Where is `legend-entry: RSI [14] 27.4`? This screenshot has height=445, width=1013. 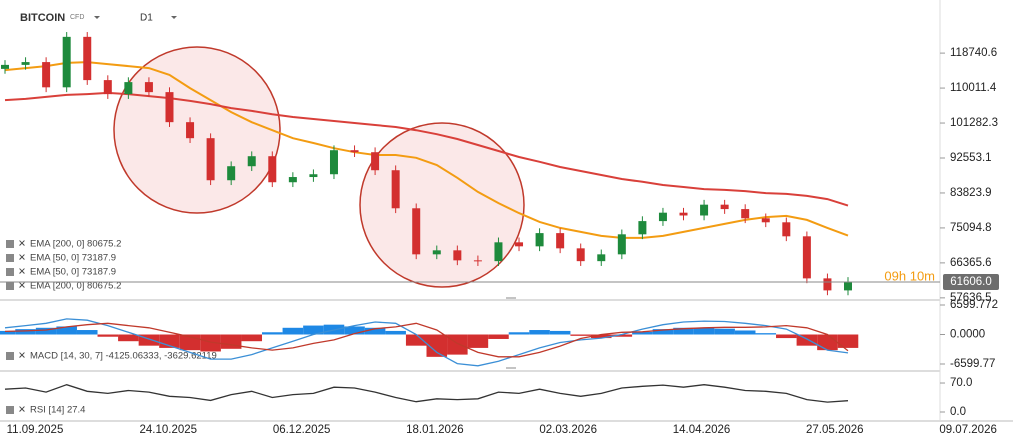 legend-entry: RSI [14] 27.4 is located at coordinates (57, 410).